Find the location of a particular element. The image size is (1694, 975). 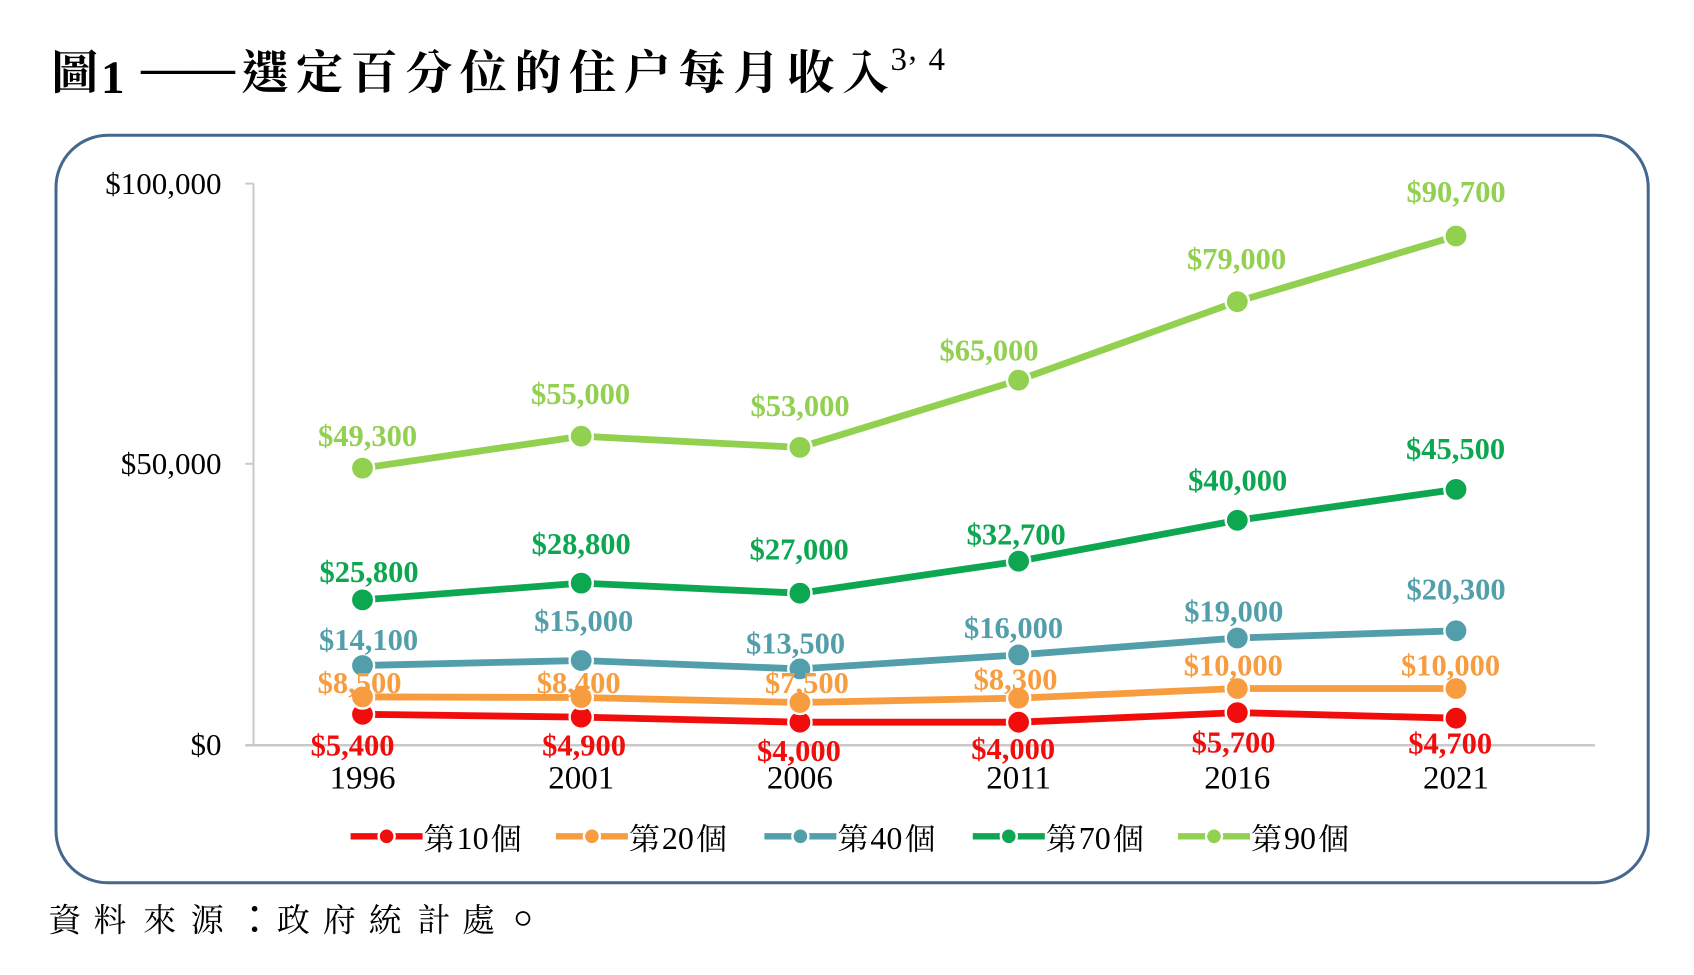

svg-text: $19,000 is located at coordinates (1233, 612).